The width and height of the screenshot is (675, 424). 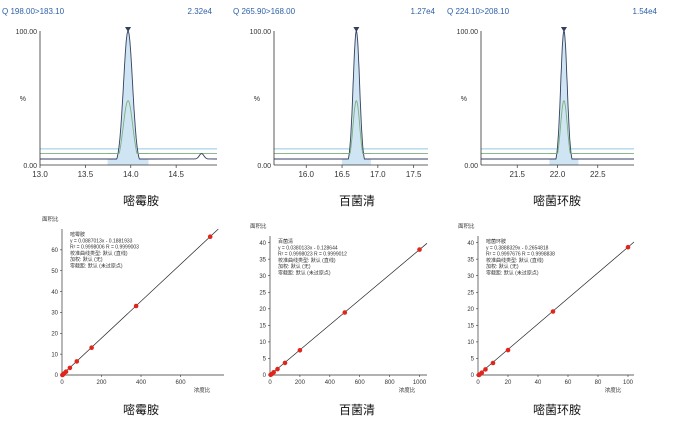 What do you see at coordinates (54, 251) in the screenshot?
I see `y-tick-label: 60` at bounding box center [54, 251].